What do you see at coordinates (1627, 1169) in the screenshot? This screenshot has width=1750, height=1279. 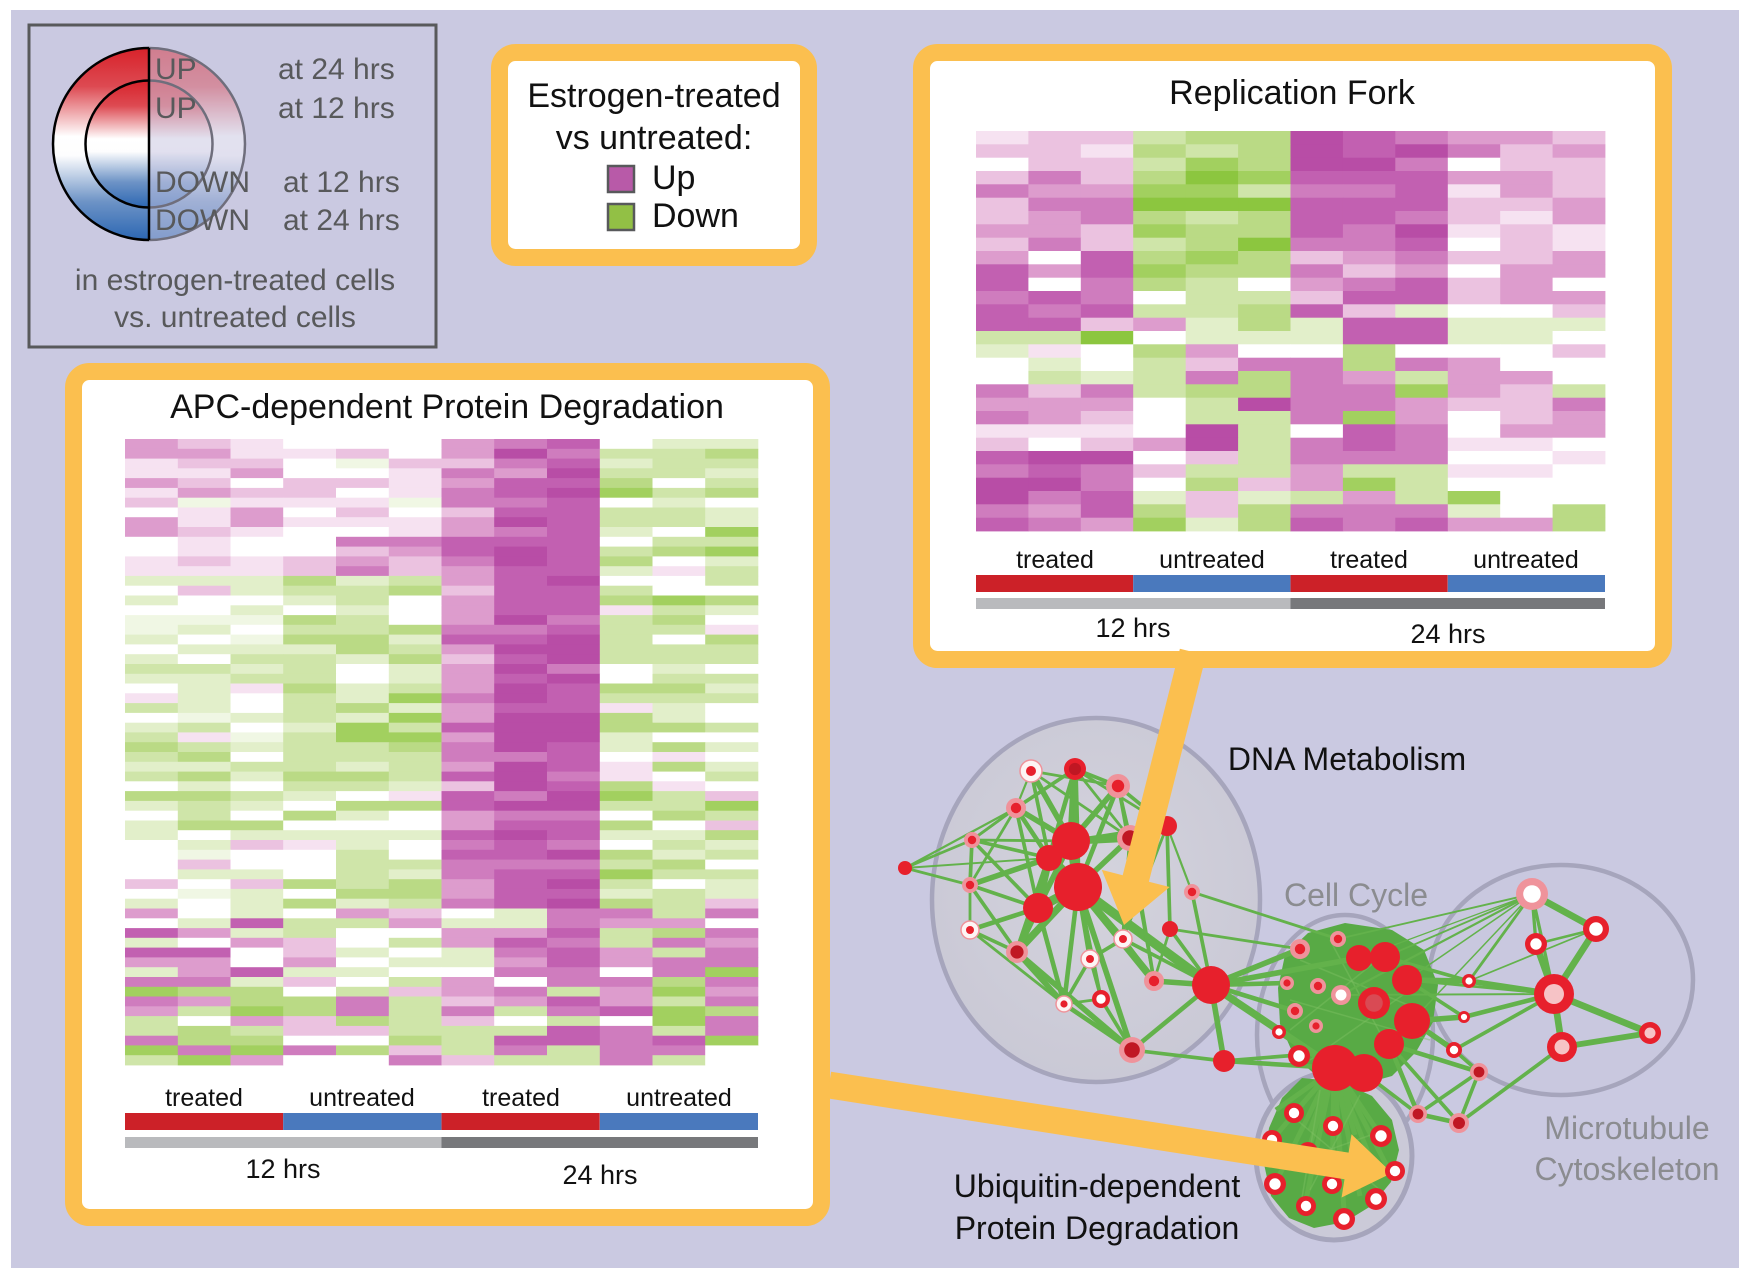 I see `svg-text: Cytoskeleton` at bounding box center [1627, 1169].